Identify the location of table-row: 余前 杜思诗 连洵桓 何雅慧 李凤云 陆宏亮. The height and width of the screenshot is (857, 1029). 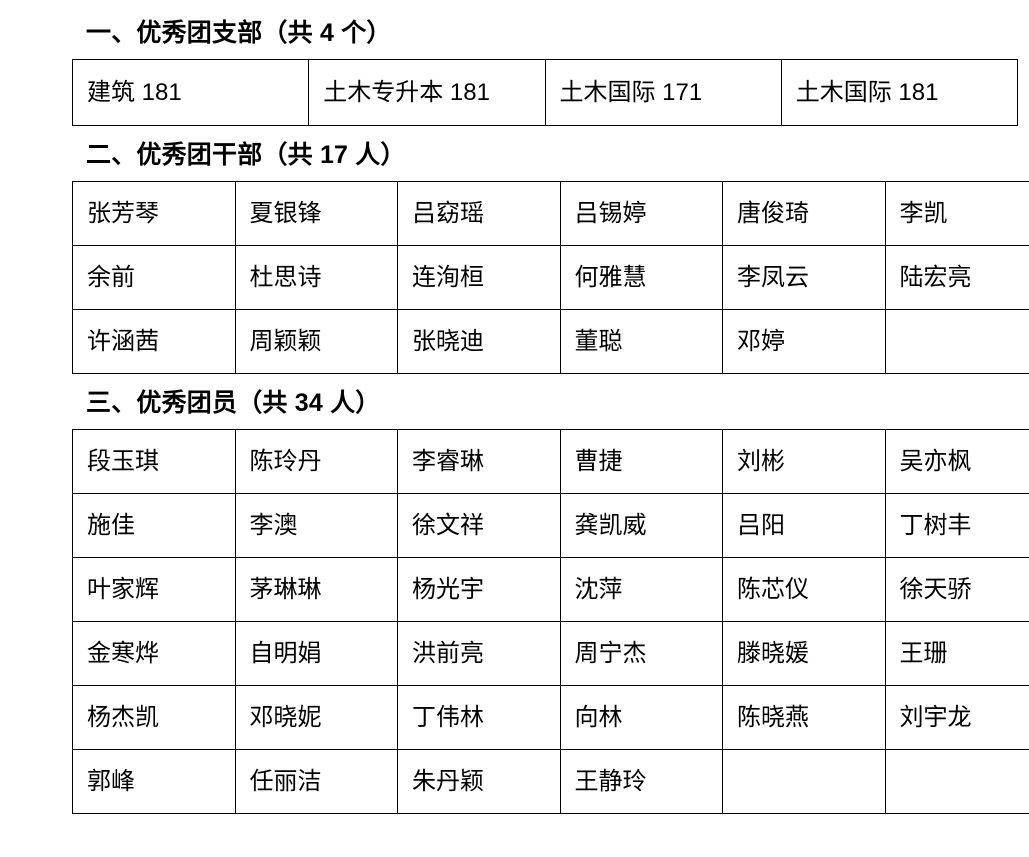
(550, 277).